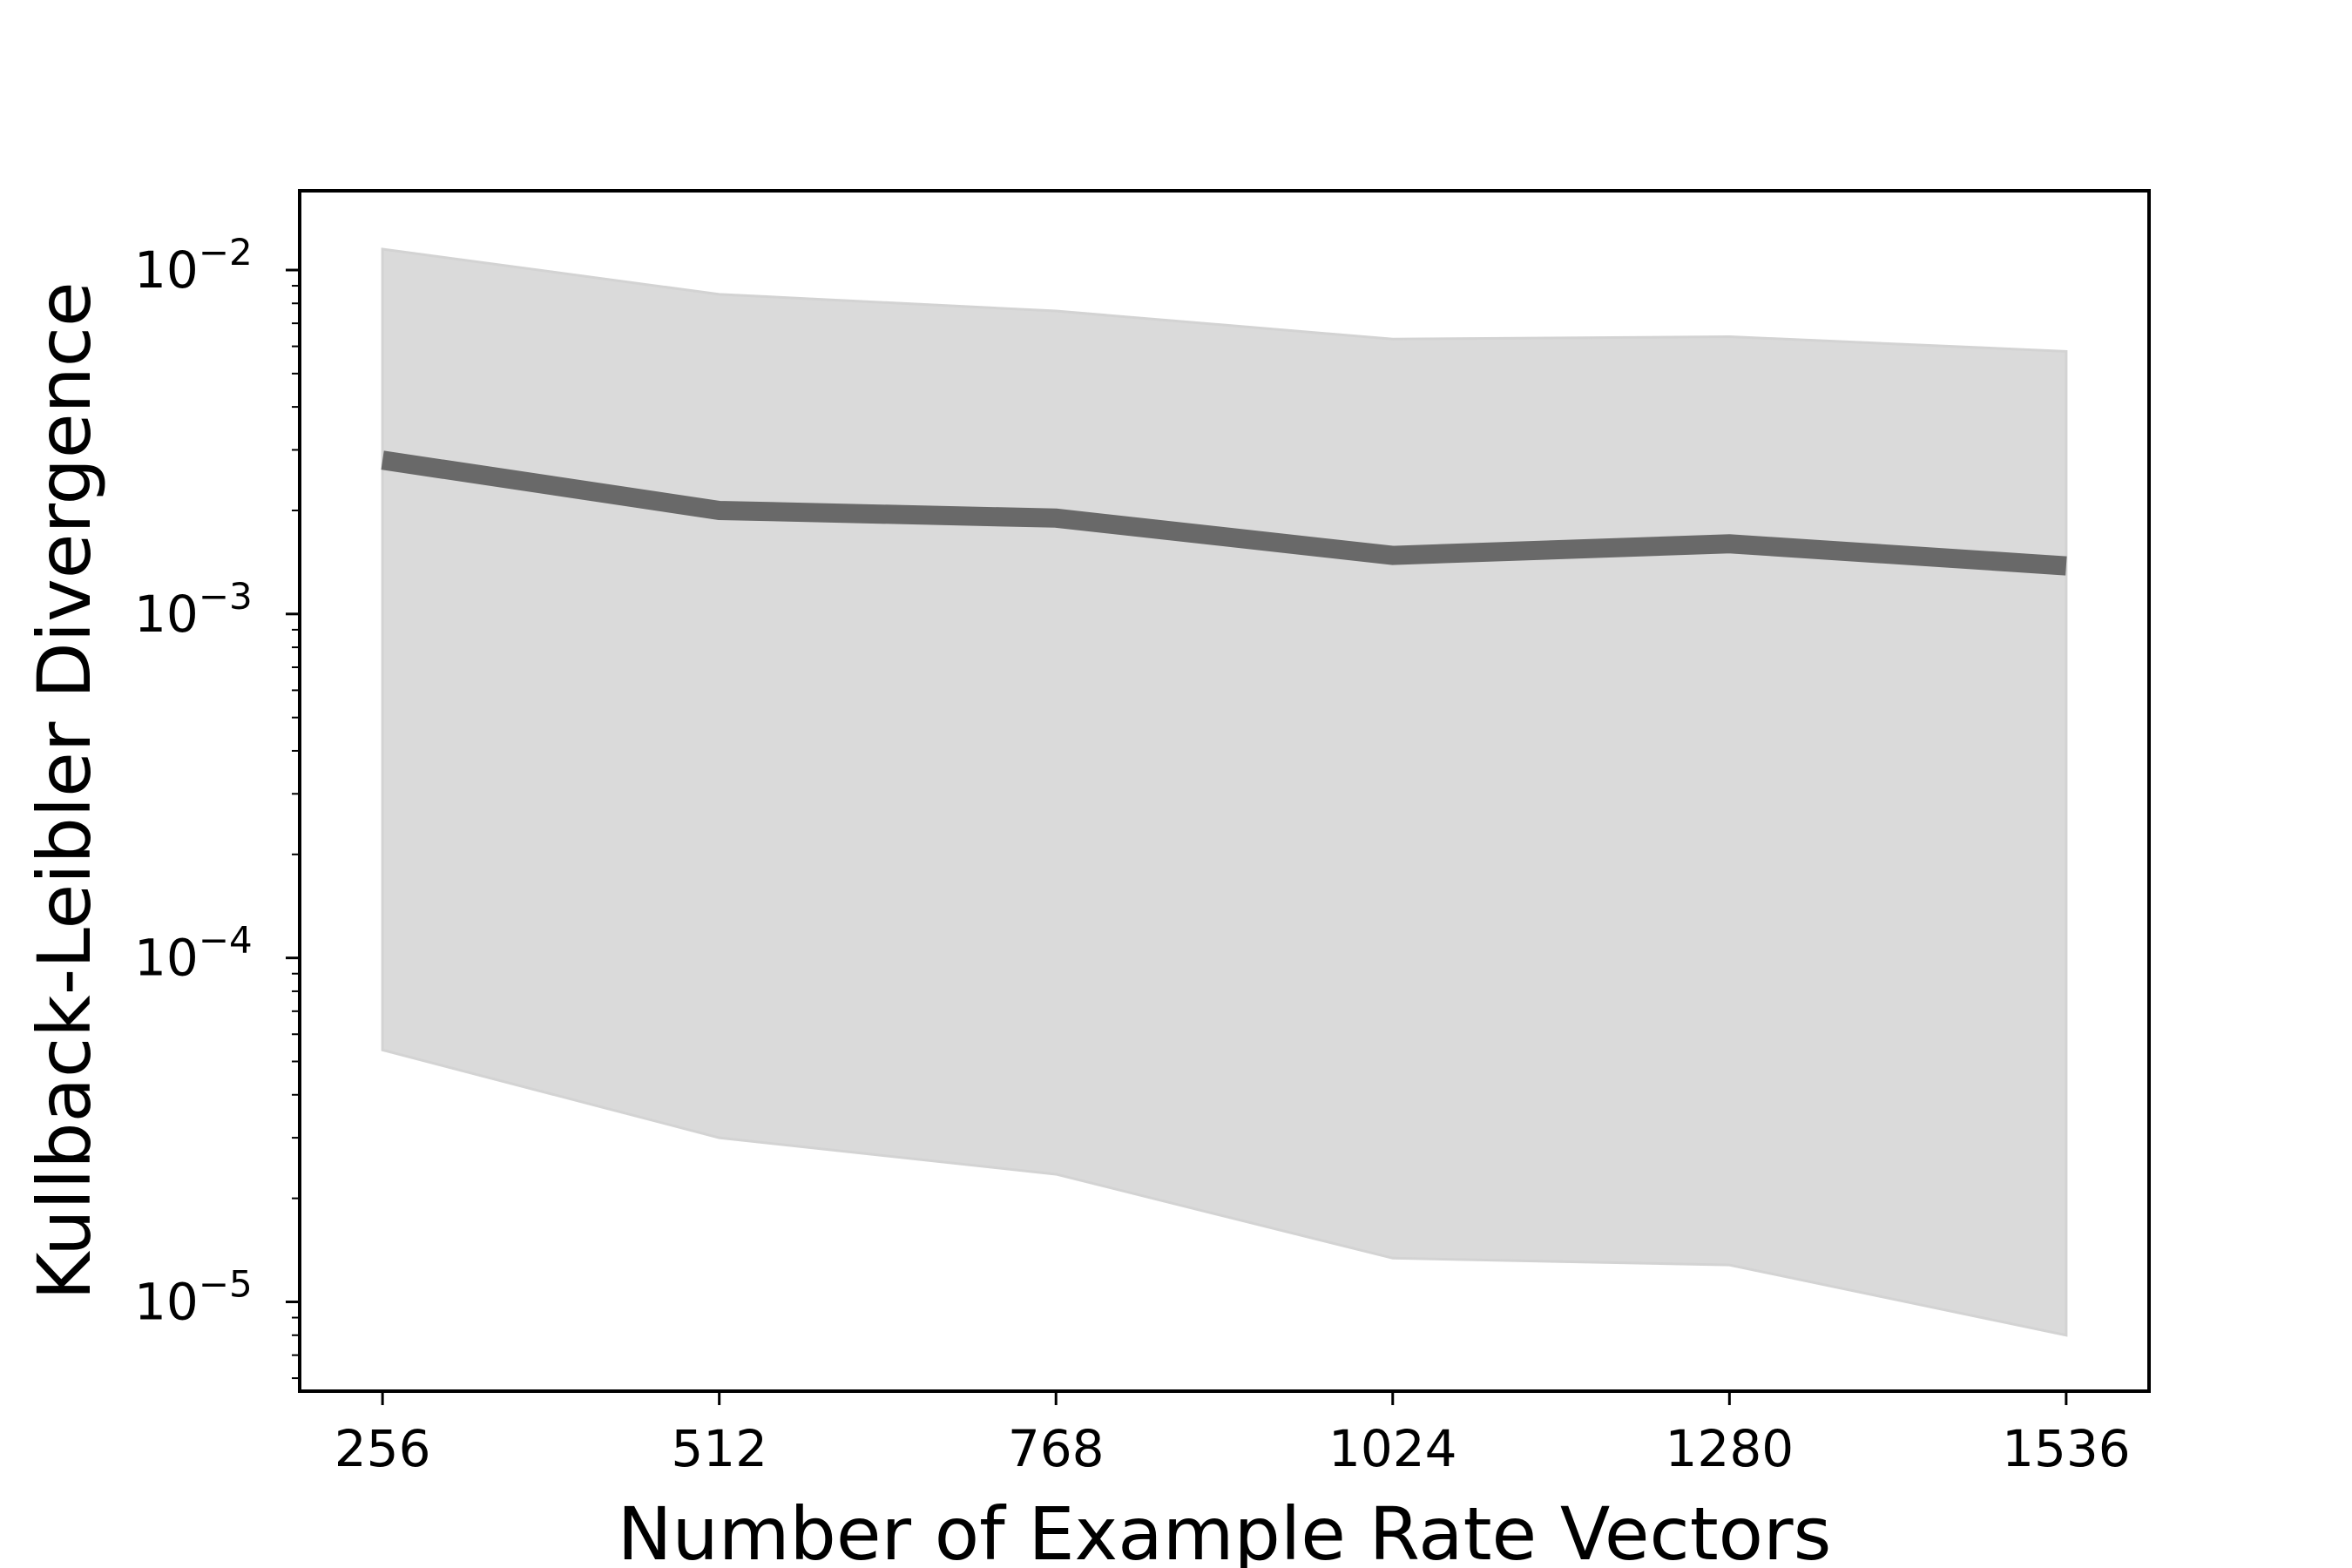  I want to click on y-axis-ticks: 10⁻⁵ 10⁻⁴ 10⁻³ 10⁻², so click(217, 805).